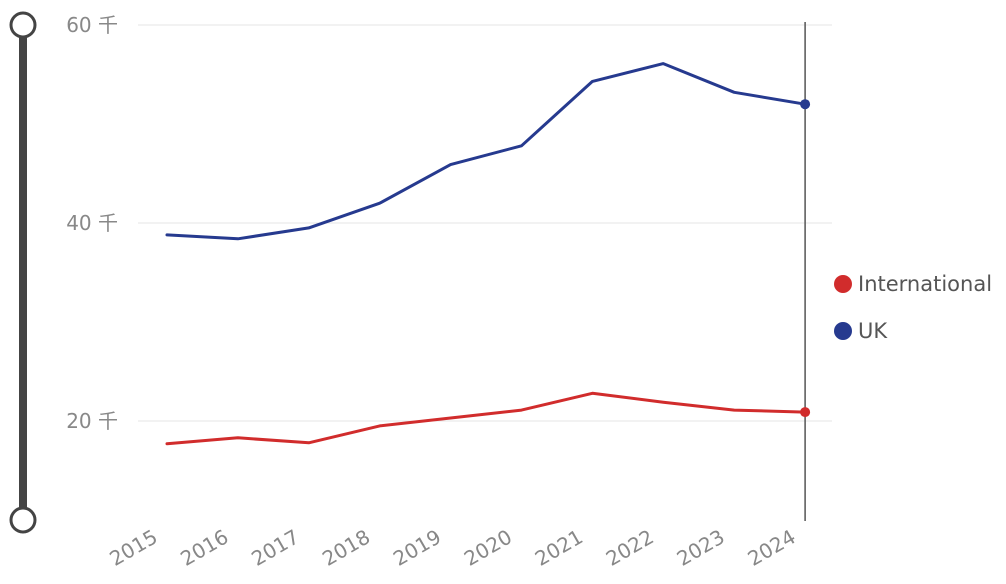 The image size is (1006, 584). Describe the element at coordinates (275, 548) in the screenshot. I see `x-tick-label-2017: 2017` at that location.